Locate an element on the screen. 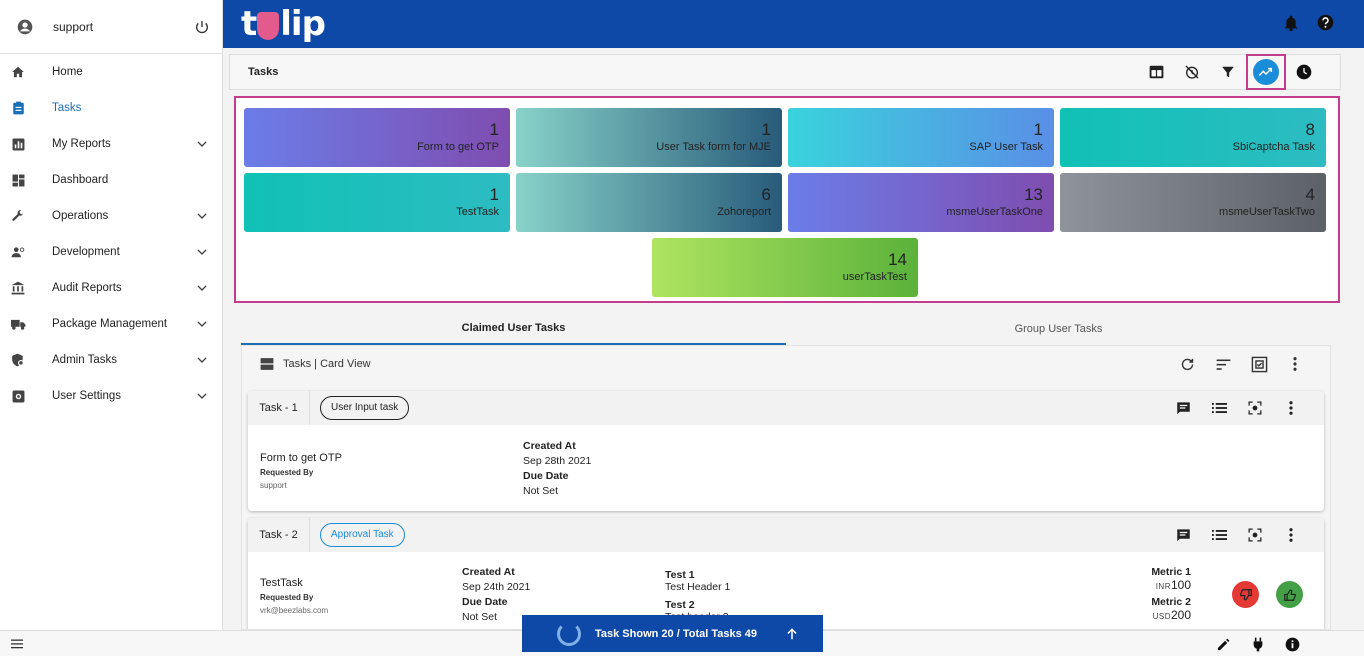  clipboard-icon is located at coordinates (18, 108).